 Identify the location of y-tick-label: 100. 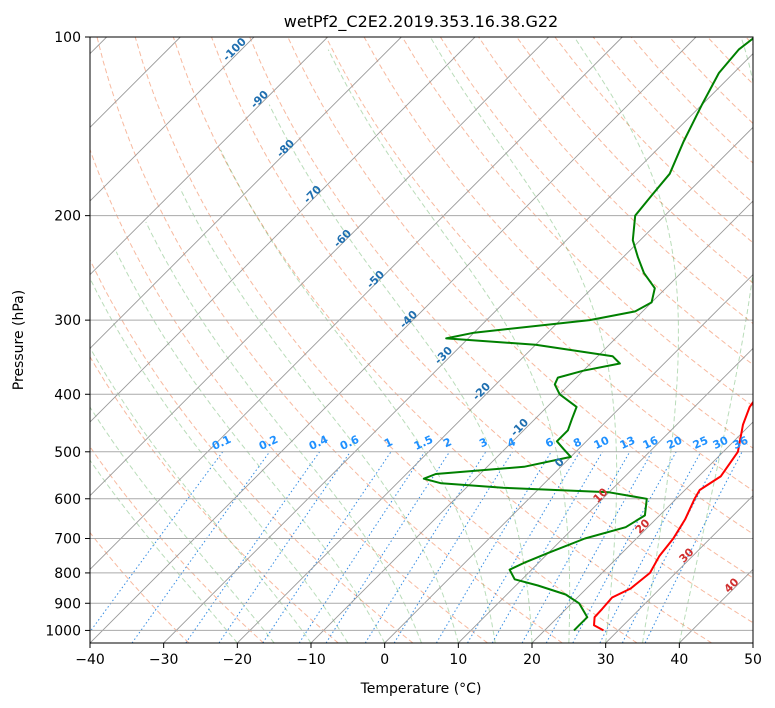
(67, 38).